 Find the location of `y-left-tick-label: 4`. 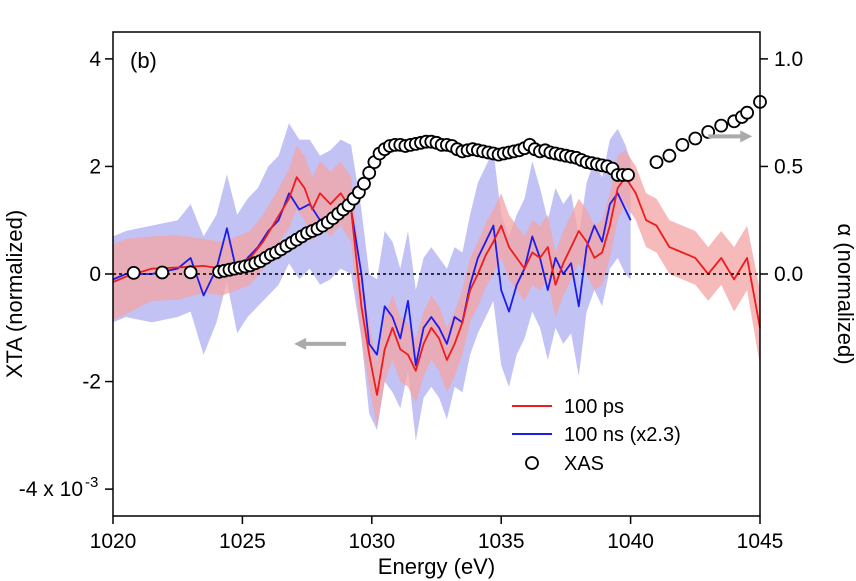

y-left-tick-label: 4 is located at coordinates (95, 59).